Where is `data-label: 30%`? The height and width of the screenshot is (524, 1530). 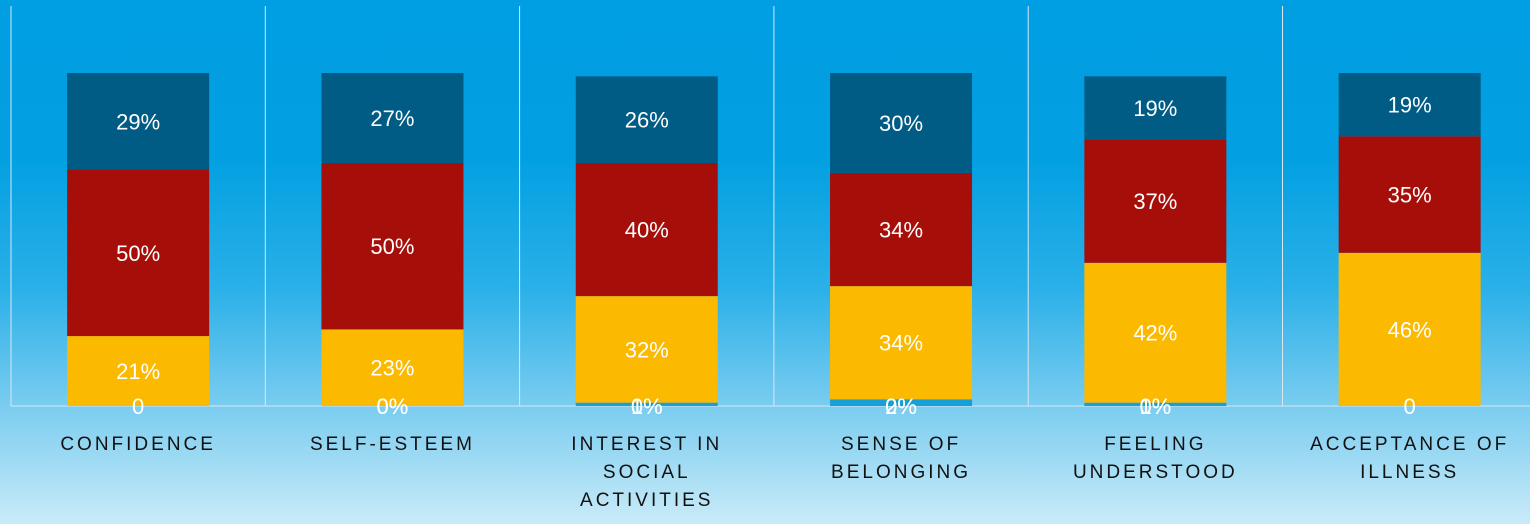 data-label: 30% is located at coordinates (901, 123).